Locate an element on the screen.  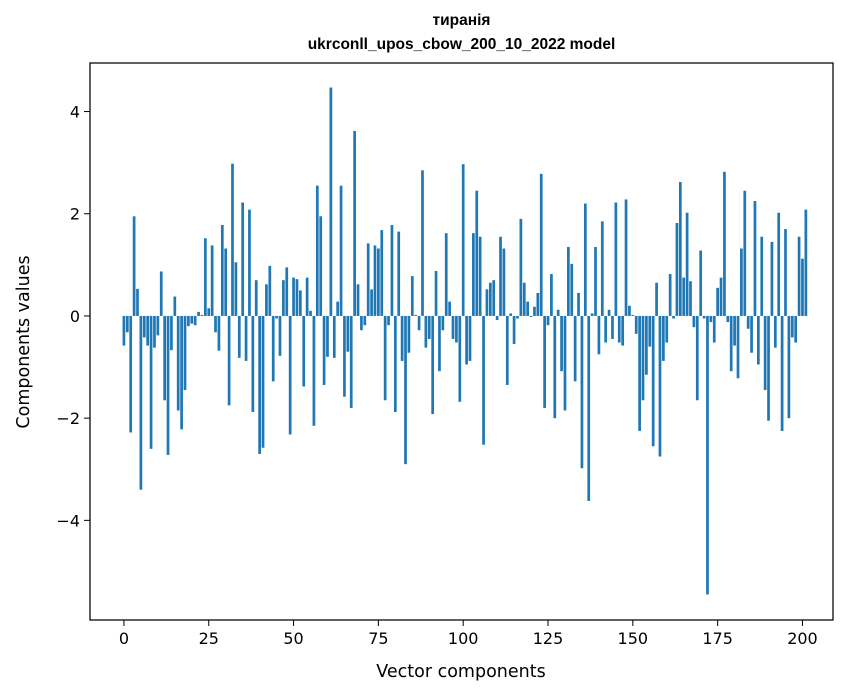
x-tick-label: 0 is located at coordinates (124, 638).